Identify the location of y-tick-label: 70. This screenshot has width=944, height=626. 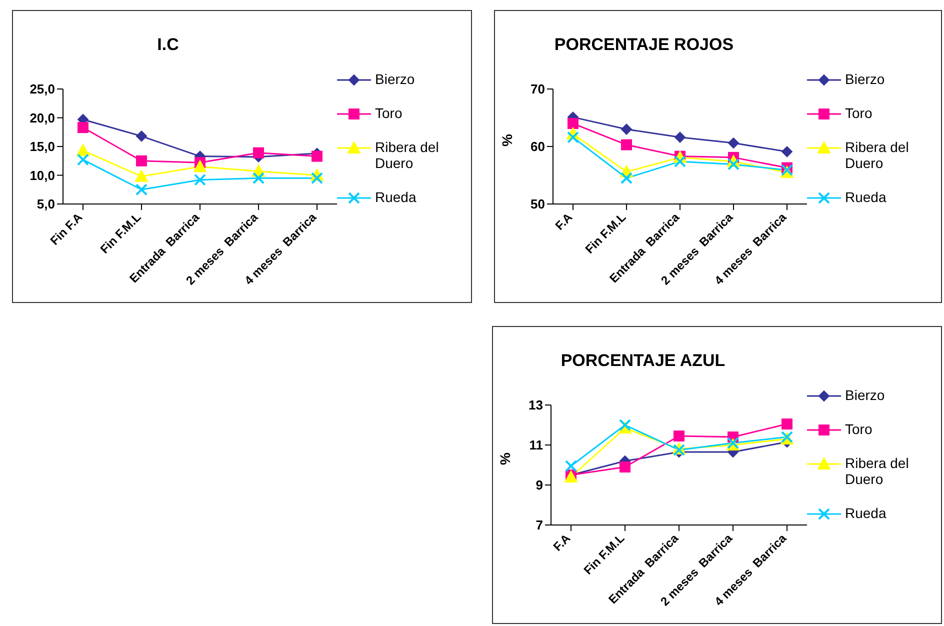
(537, 89).